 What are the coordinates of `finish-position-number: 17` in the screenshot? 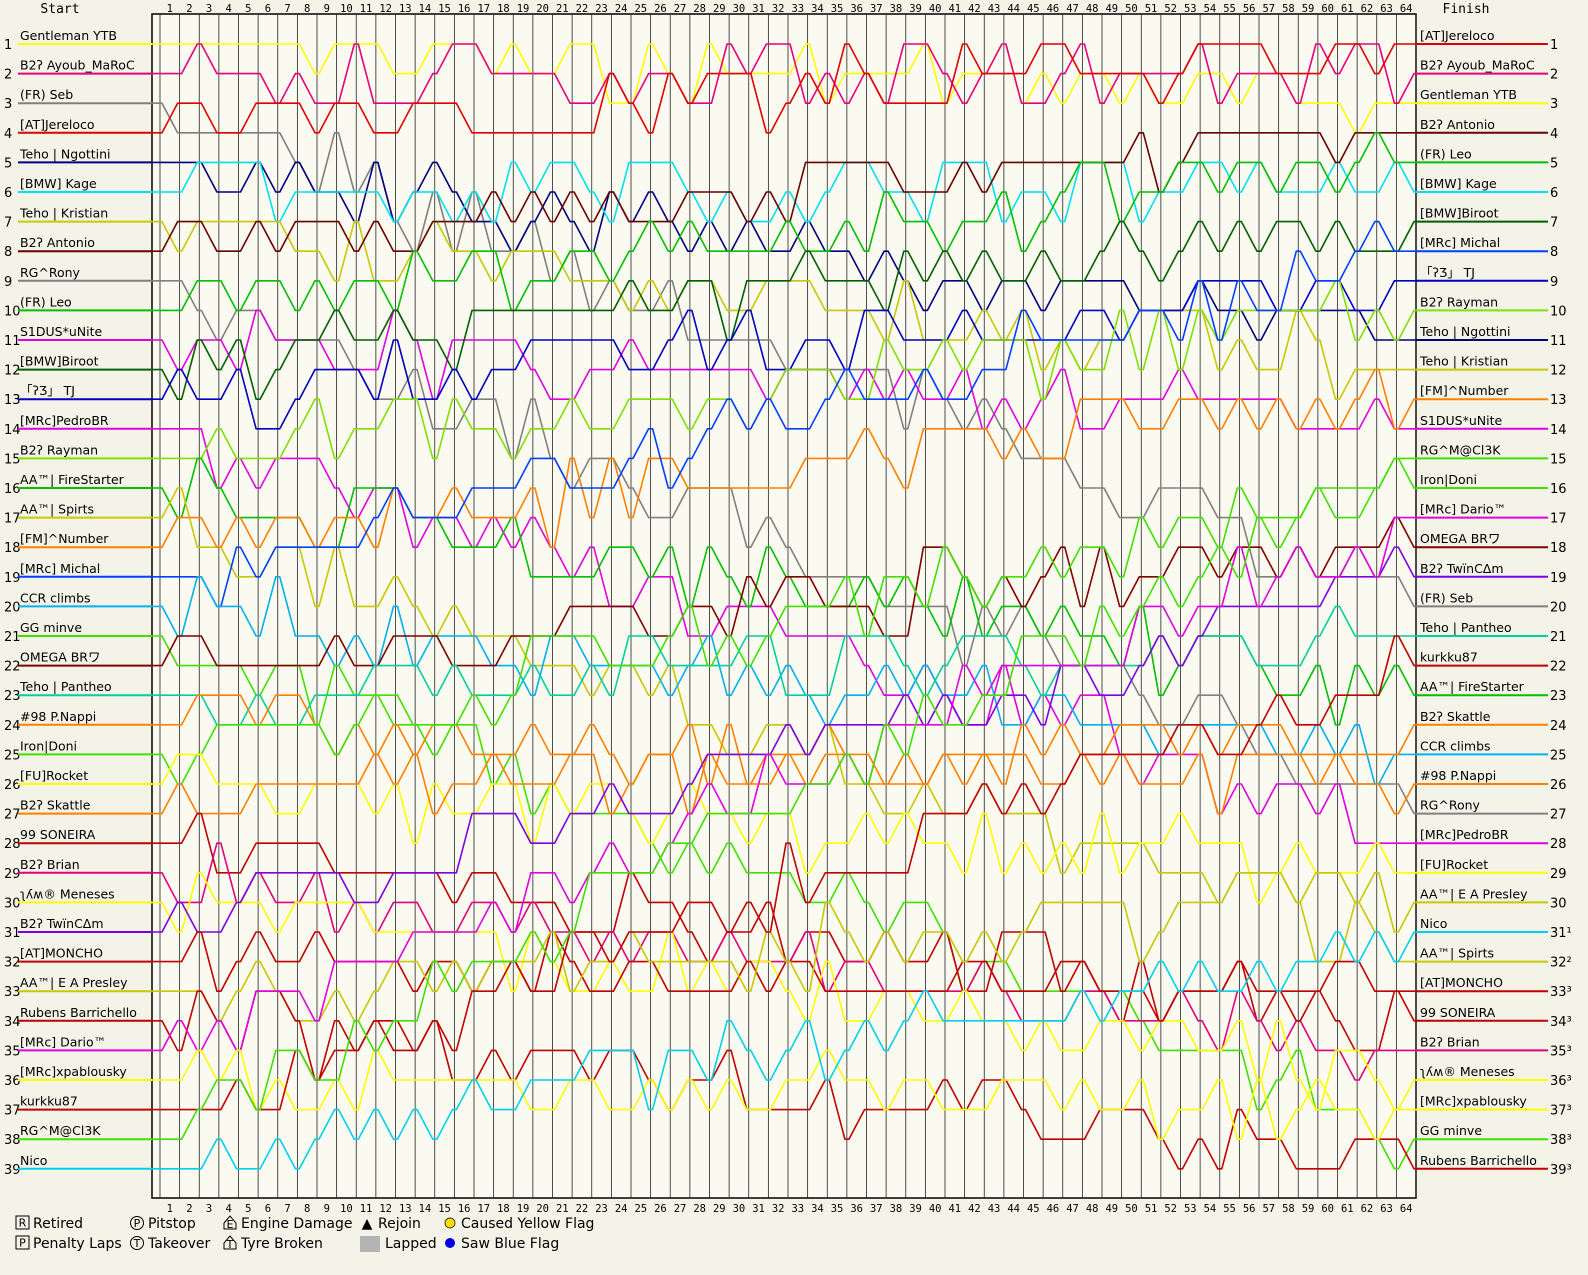 It's located at (1558, 519).